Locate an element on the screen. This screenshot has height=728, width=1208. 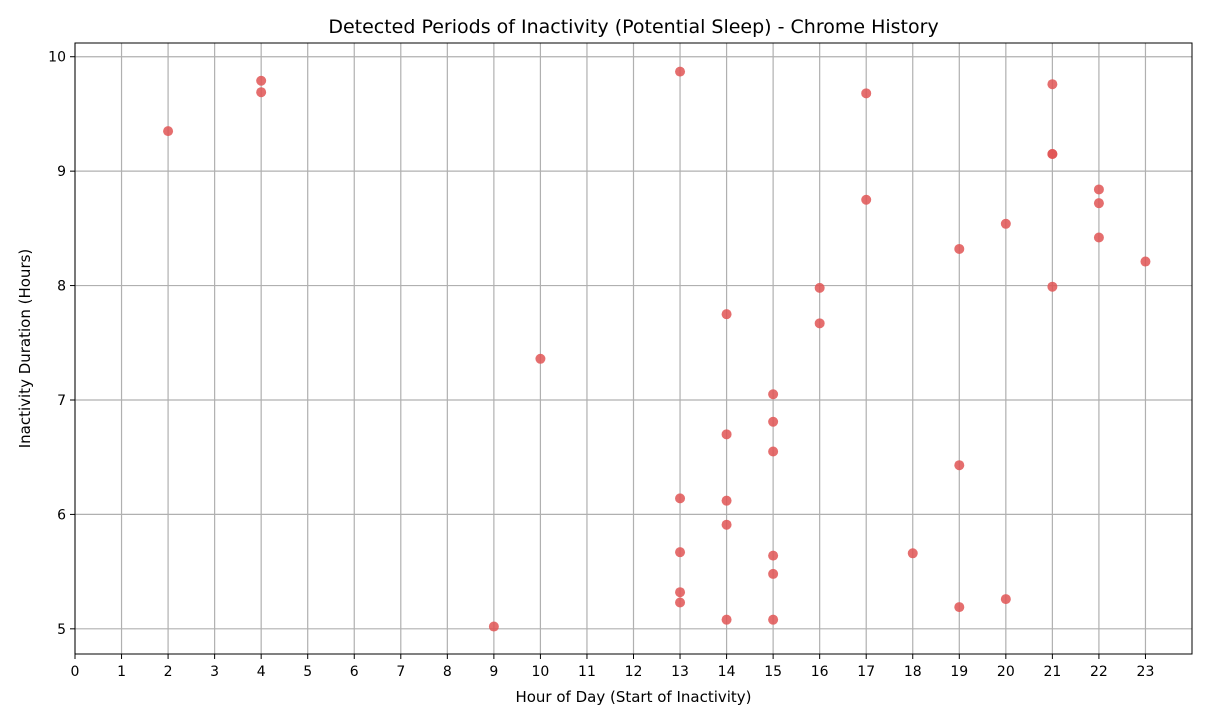
x-tick-label: 2 is located at coordinates (168, 672).